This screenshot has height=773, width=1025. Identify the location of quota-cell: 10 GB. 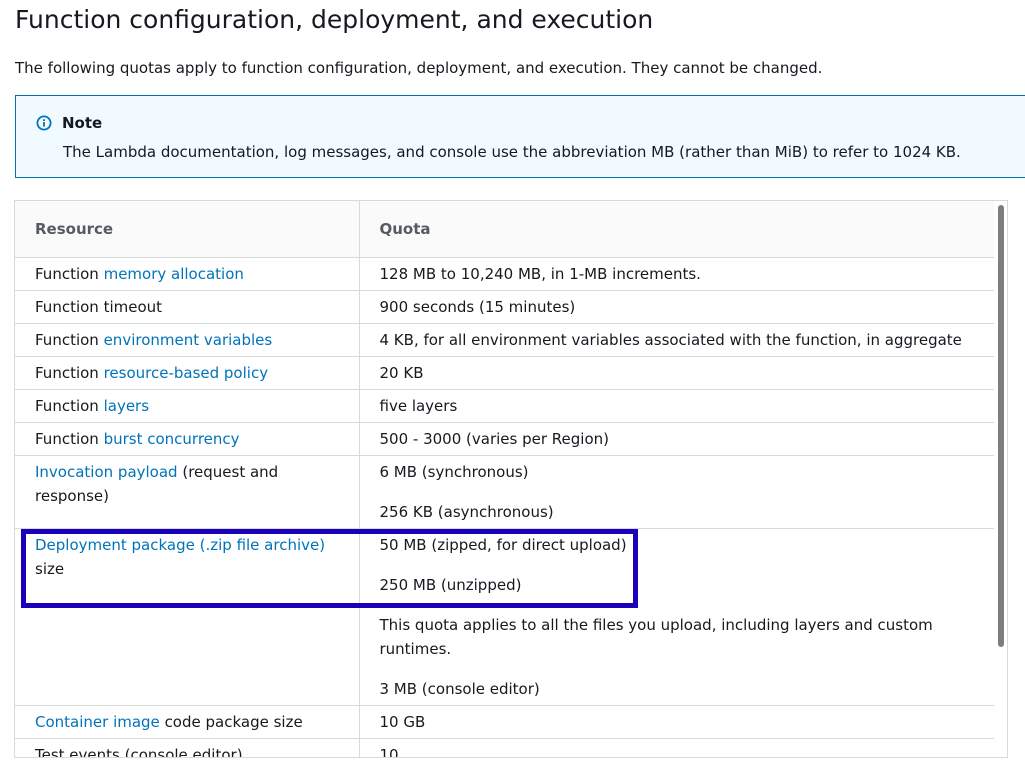
(677, 722).